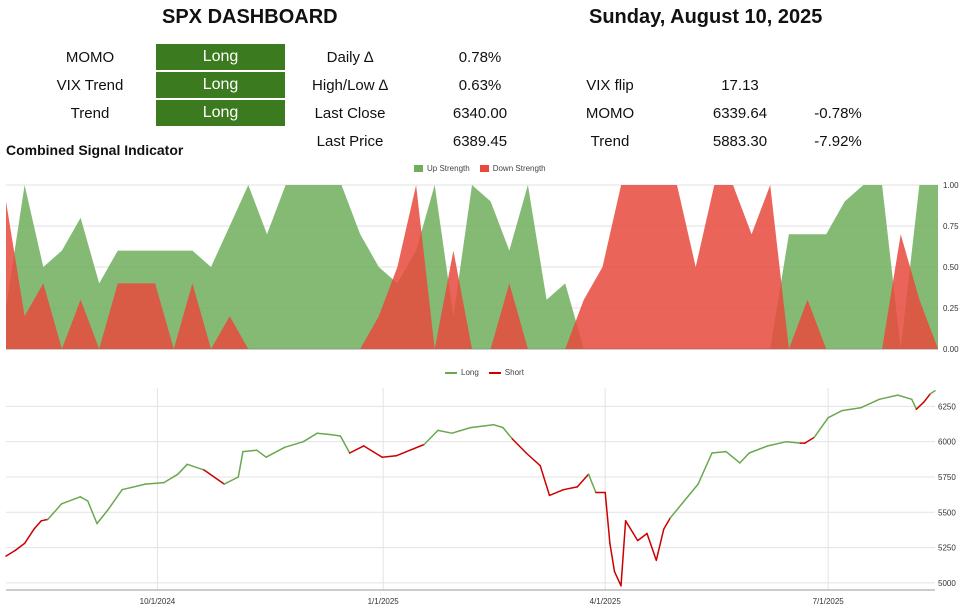  I want to click on legend-label-down: Down Strength, so click(519, 168).